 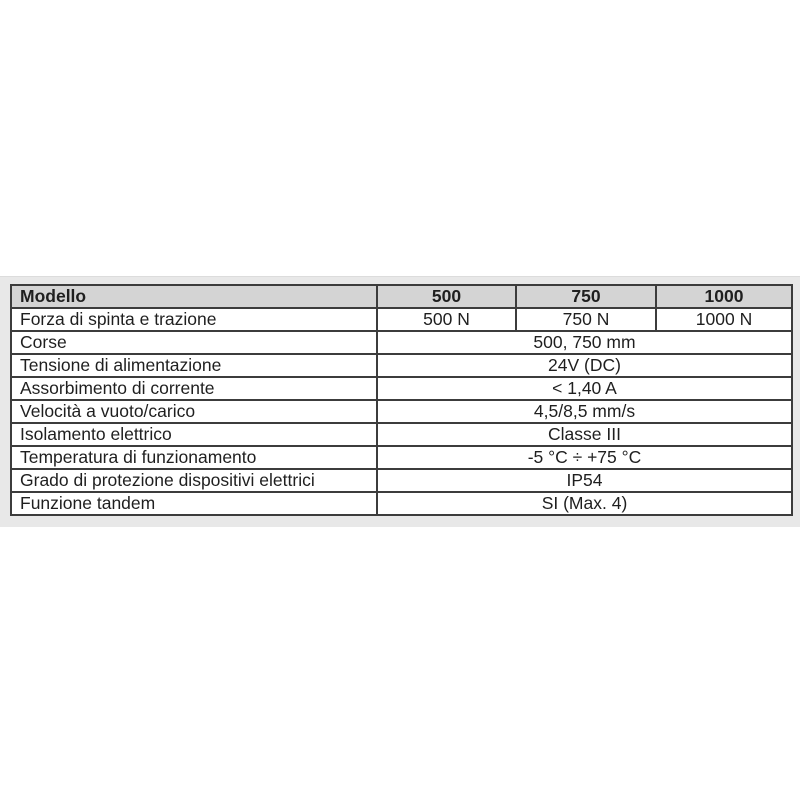 What do you see at coordinates (194, 296) in the screenshot?
I see `header-model: Modello` at bounding box center [194, 296].